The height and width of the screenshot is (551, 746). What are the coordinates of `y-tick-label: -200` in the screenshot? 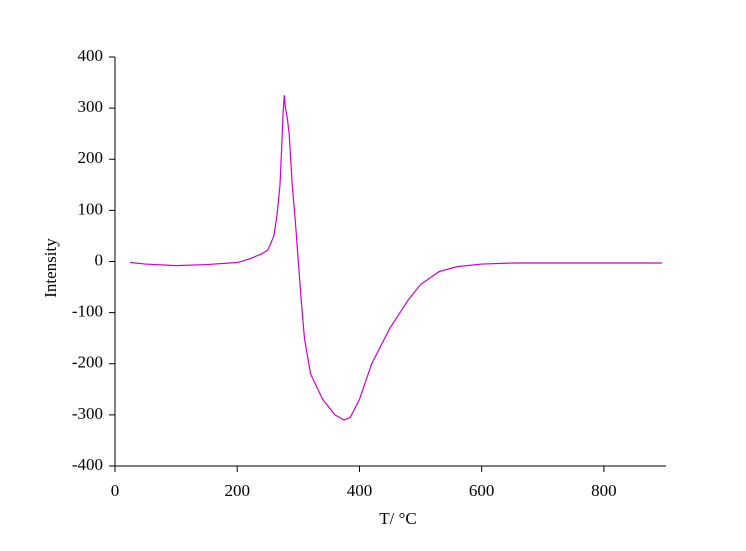 It's located at (87, 362).